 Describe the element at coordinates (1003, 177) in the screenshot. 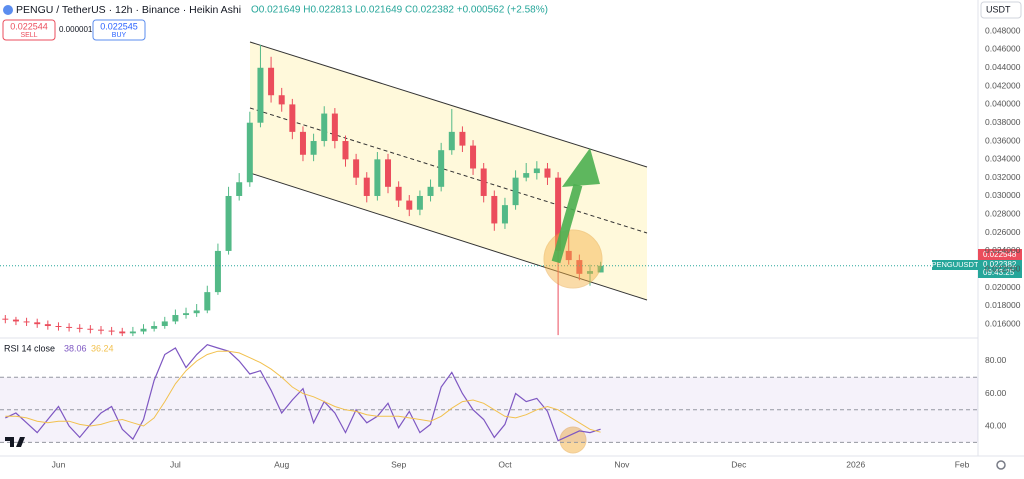

I see `y-tick-label: 0.032000` at that location.